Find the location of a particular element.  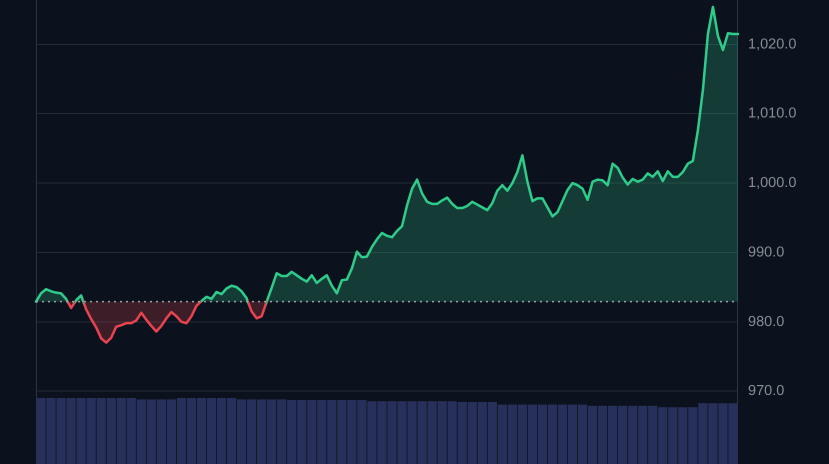

y-tick-label: 990.0 is located at coordinates (766, 252).